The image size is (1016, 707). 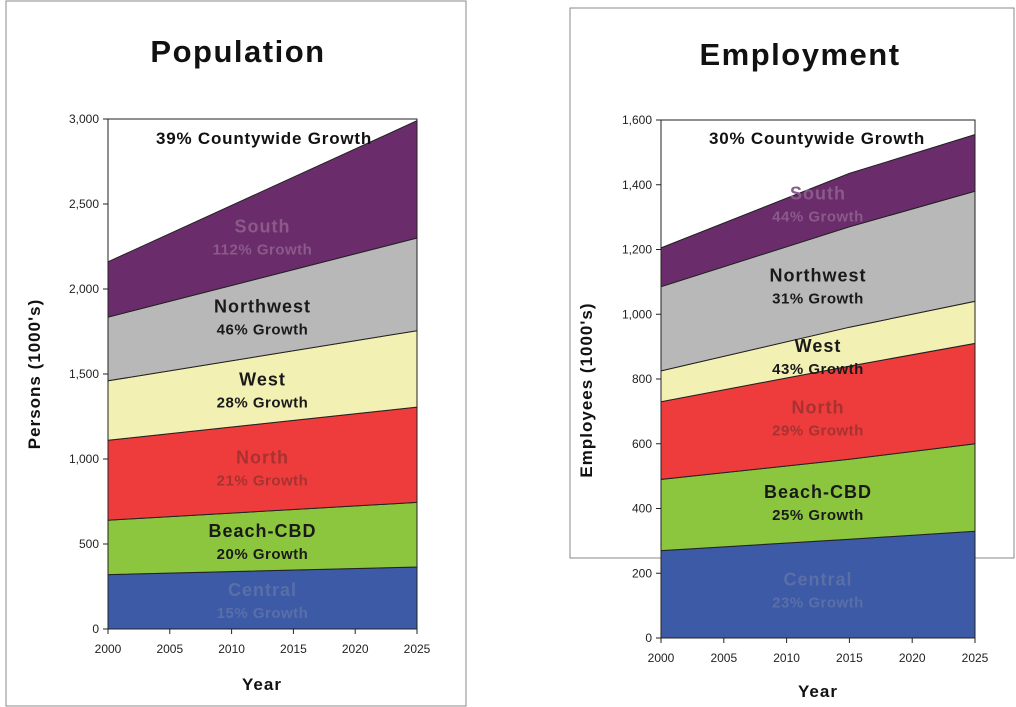 What do you see at coordinates (263, 403) in the screenshot?
I see `band-growth-label-west: 28% Growth` at bounding box center [263, 403].